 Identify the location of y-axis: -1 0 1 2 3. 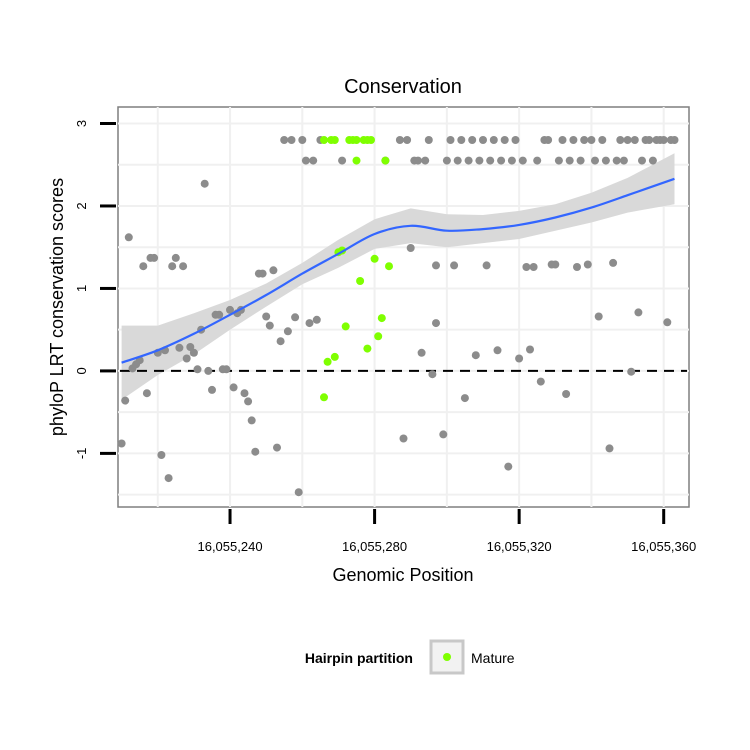
(95, 289).